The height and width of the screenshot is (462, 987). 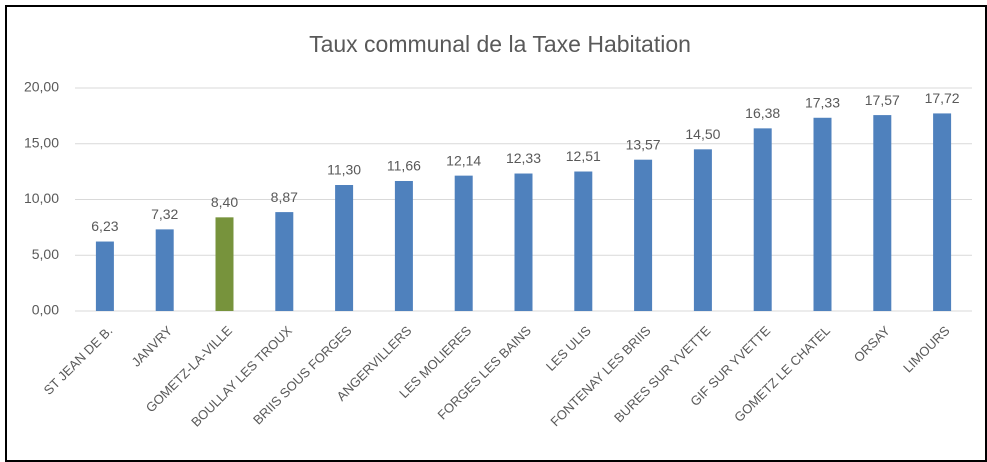 What do you see at coordinates (224, 202) in the screenshot?
I see `data-label: 8,40` at bounding box center [224, 202].